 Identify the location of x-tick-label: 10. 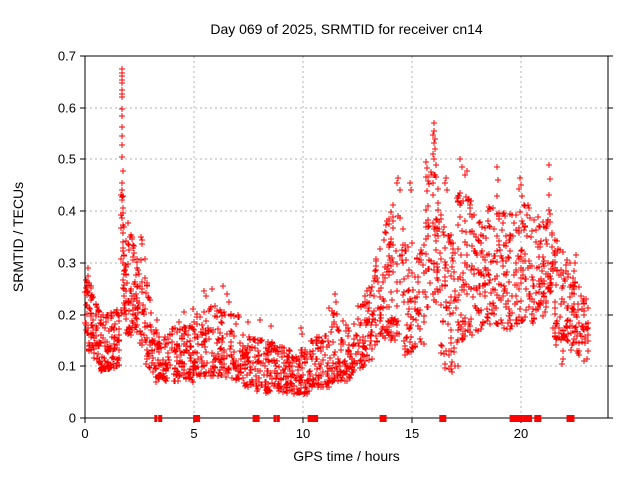
(303, 433).